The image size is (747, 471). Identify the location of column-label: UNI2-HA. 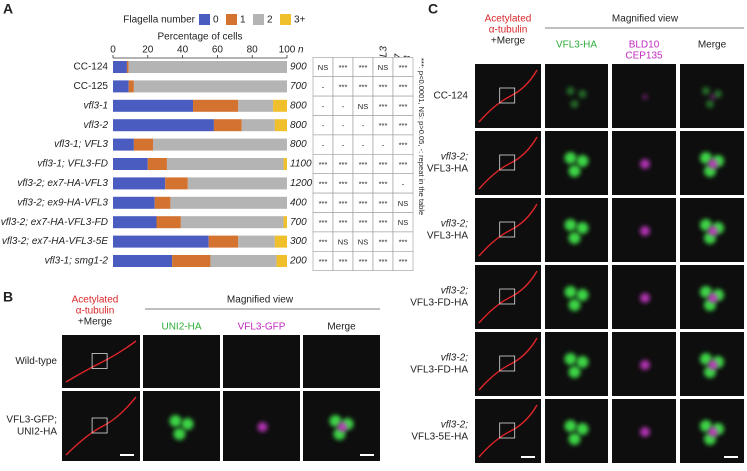
(181, 327).